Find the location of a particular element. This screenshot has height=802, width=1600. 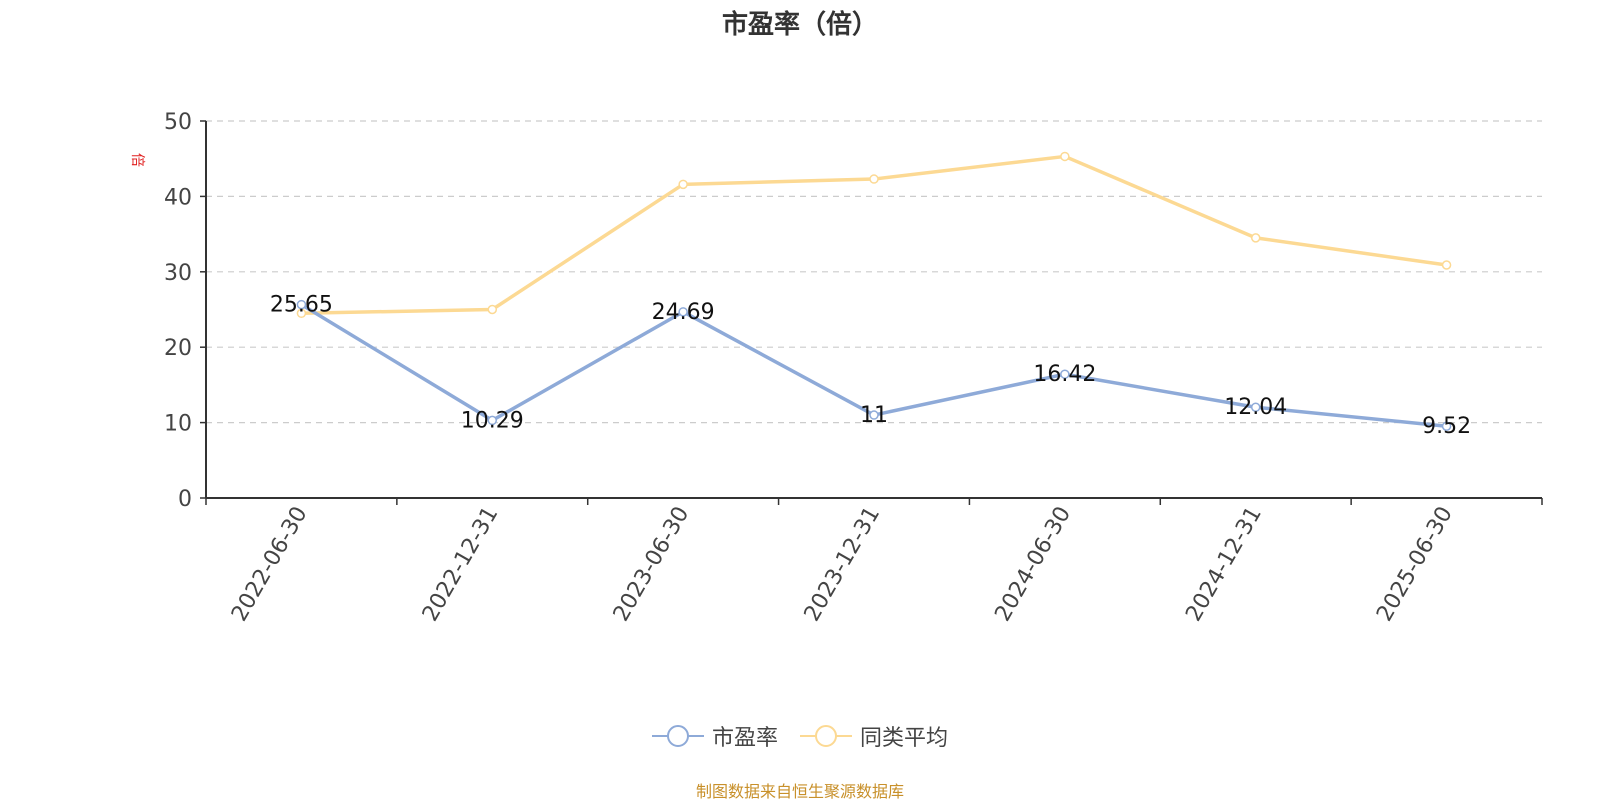

x-tick-label: 2024-06-30 is located at coordinates (1033, 564).